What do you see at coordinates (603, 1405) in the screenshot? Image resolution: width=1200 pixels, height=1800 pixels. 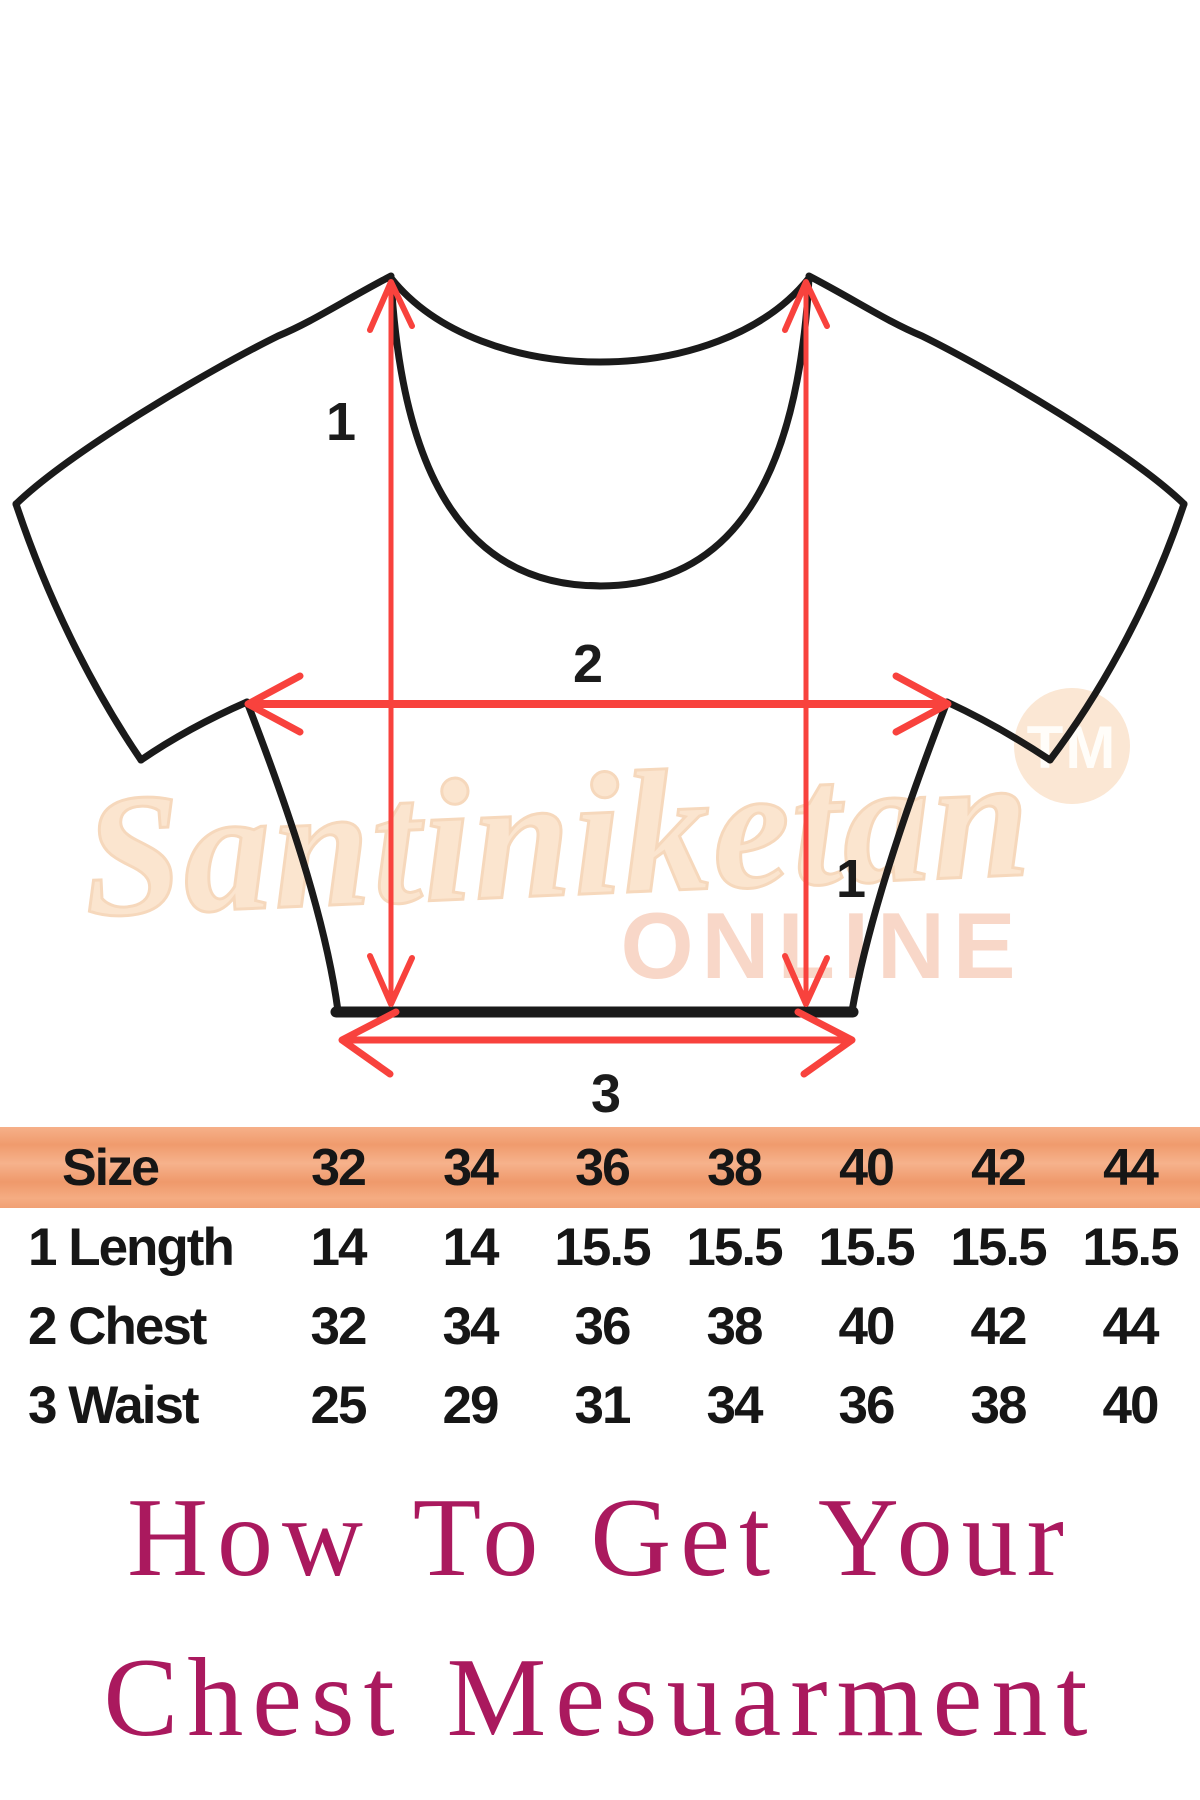 I see `table-cell: 31` at bounding box center [603, 1405].